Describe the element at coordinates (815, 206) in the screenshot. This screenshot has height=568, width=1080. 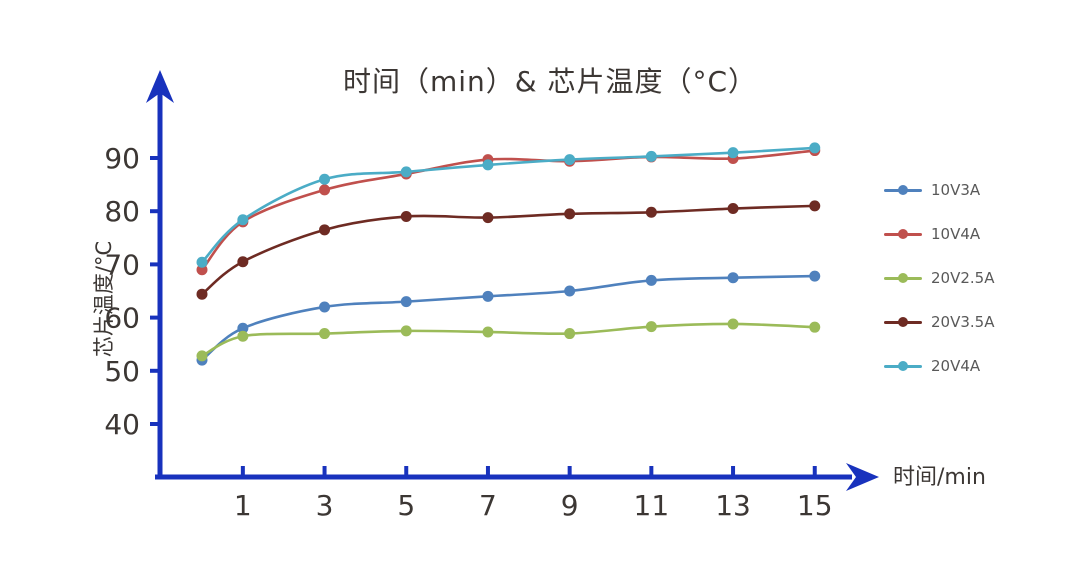
I see `marker-20V3.5A-x15` at that location.